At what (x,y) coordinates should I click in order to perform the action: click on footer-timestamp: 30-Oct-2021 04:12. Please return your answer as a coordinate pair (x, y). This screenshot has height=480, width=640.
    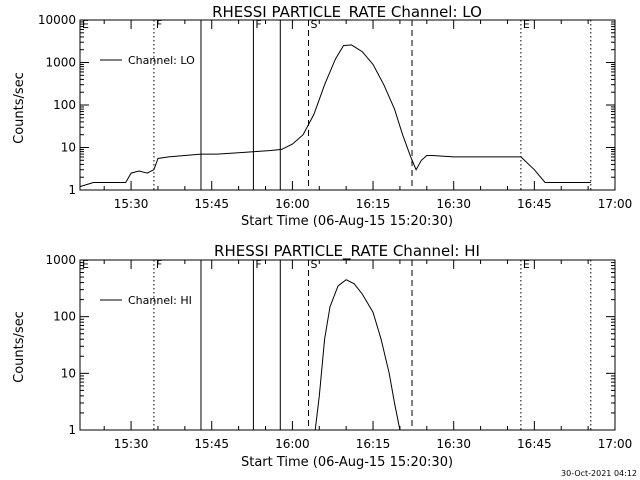
    Looking at the image, I should click on (599, 473).